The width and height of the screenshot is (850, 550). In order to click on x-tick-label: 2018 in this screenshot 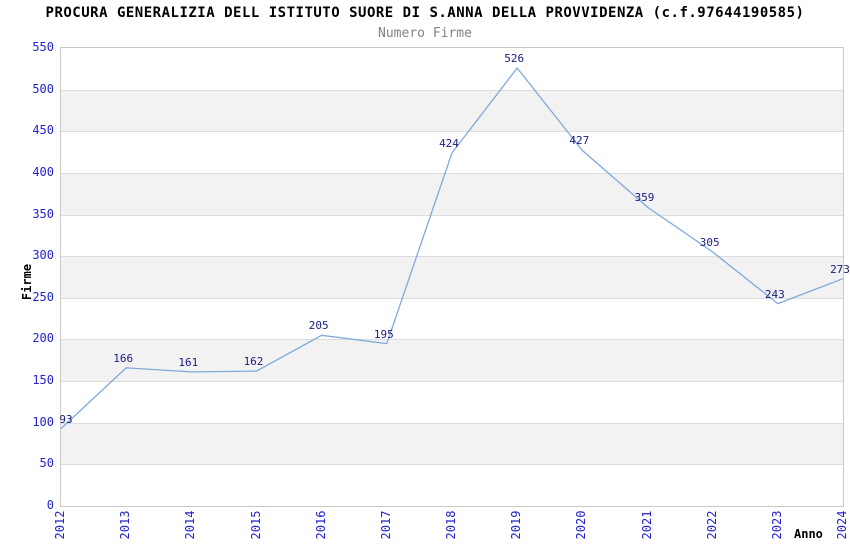, I will do `click(451, 525)`.